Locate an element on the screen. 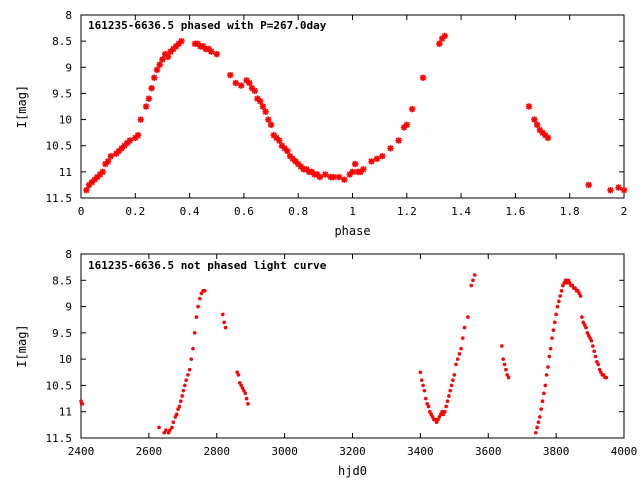  y-tick-label: 8.5 is located at coordinates (62, 41).